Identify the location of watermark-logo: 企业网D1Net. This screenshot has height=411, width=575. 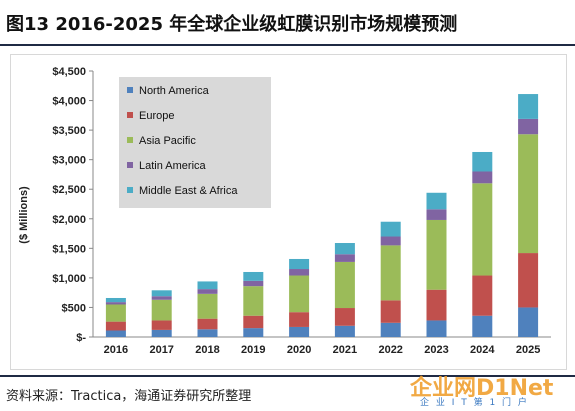
(482, 388).